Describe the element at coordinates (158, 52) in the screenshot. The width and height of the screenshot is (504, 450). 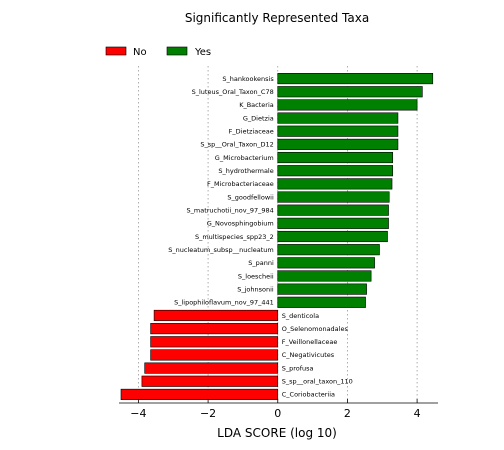
I see `legend: No Yes` at that location.